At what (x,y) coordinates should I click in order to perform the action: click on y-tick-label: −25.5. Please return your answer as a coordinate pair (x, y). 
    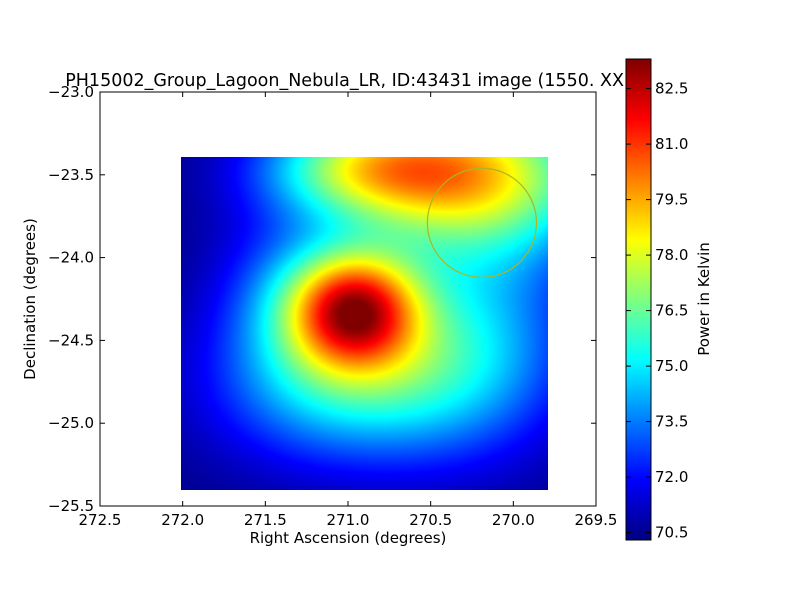
    Looking at the image, I should click on (71, 506).